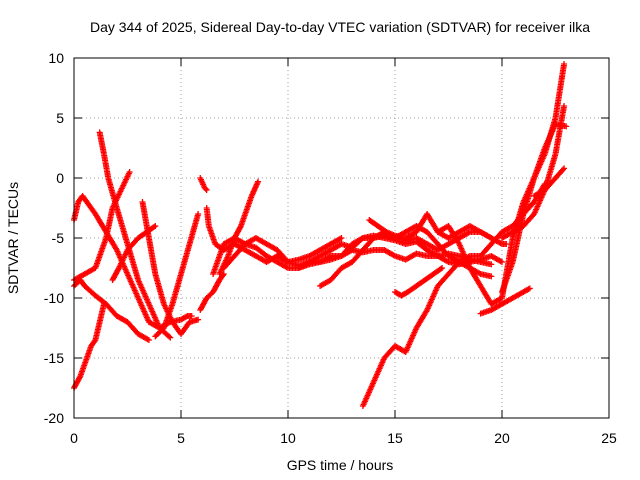 This screenshot has height=480, width=640. I want to click on y-axis-label: SDTVAR / TECUs, so click(13, 238).